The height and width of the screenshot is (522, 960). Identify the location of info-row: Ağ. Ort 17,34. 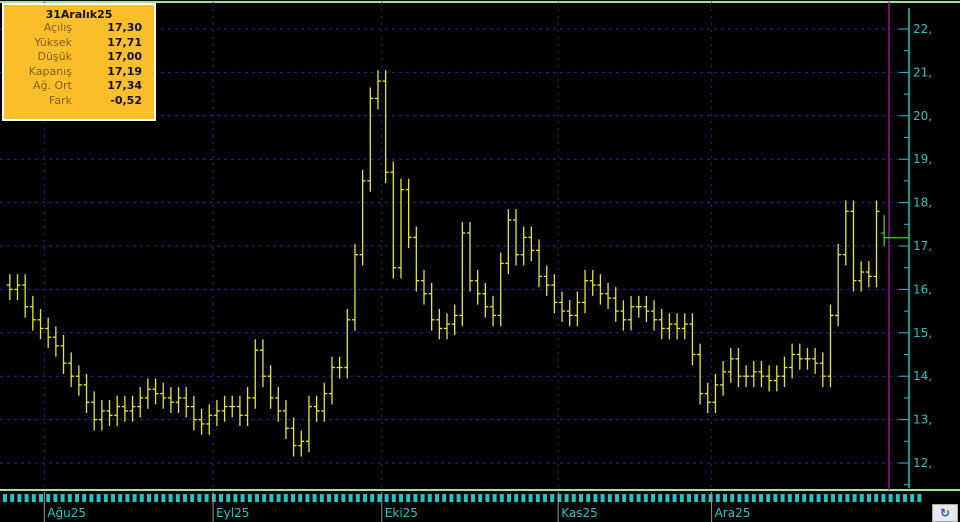
(79, 86).